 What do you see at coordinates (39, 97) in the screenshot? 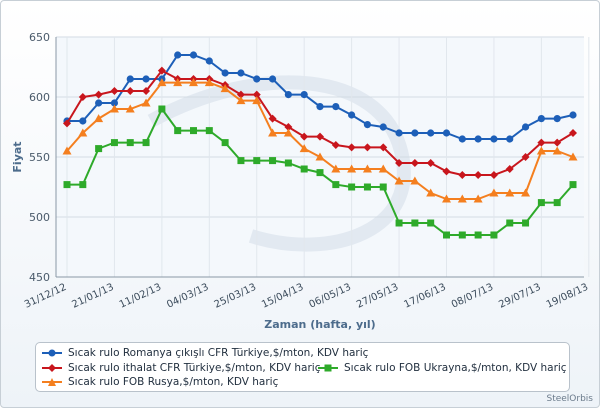
I see `y-tick-label: 600` at bounding box center [39, 97].